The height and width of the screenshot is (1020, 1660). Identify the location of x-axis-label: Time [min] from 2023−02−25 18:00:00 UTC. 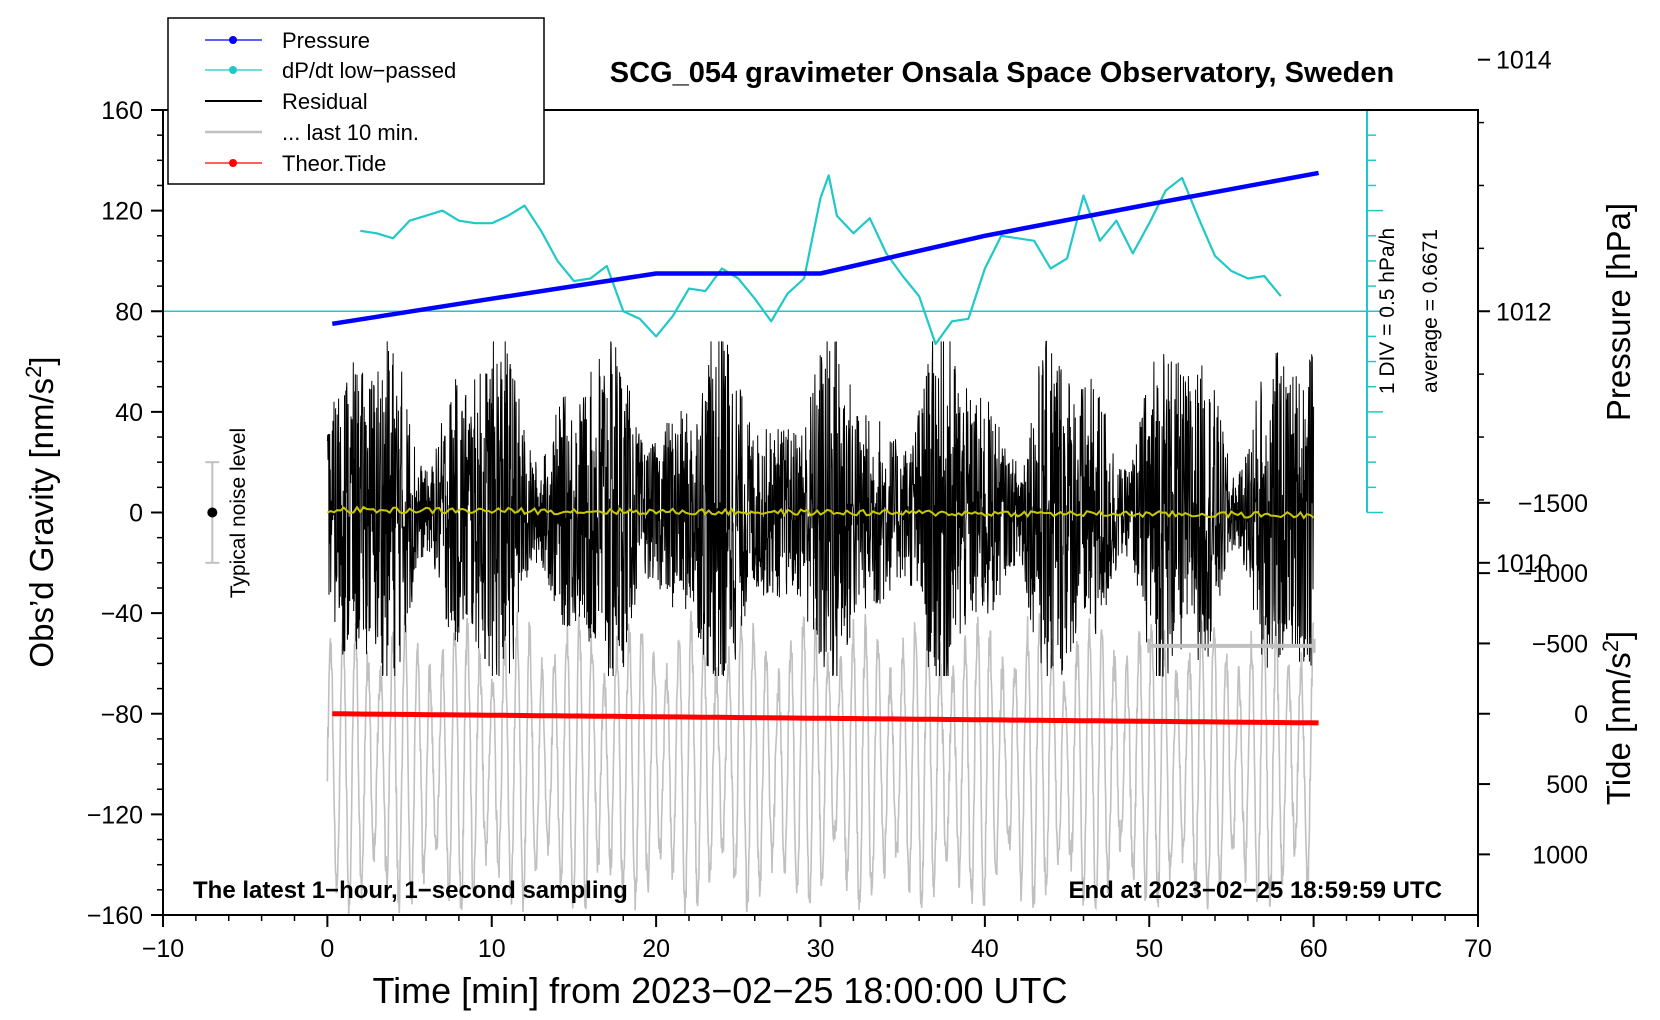
(719, 990).